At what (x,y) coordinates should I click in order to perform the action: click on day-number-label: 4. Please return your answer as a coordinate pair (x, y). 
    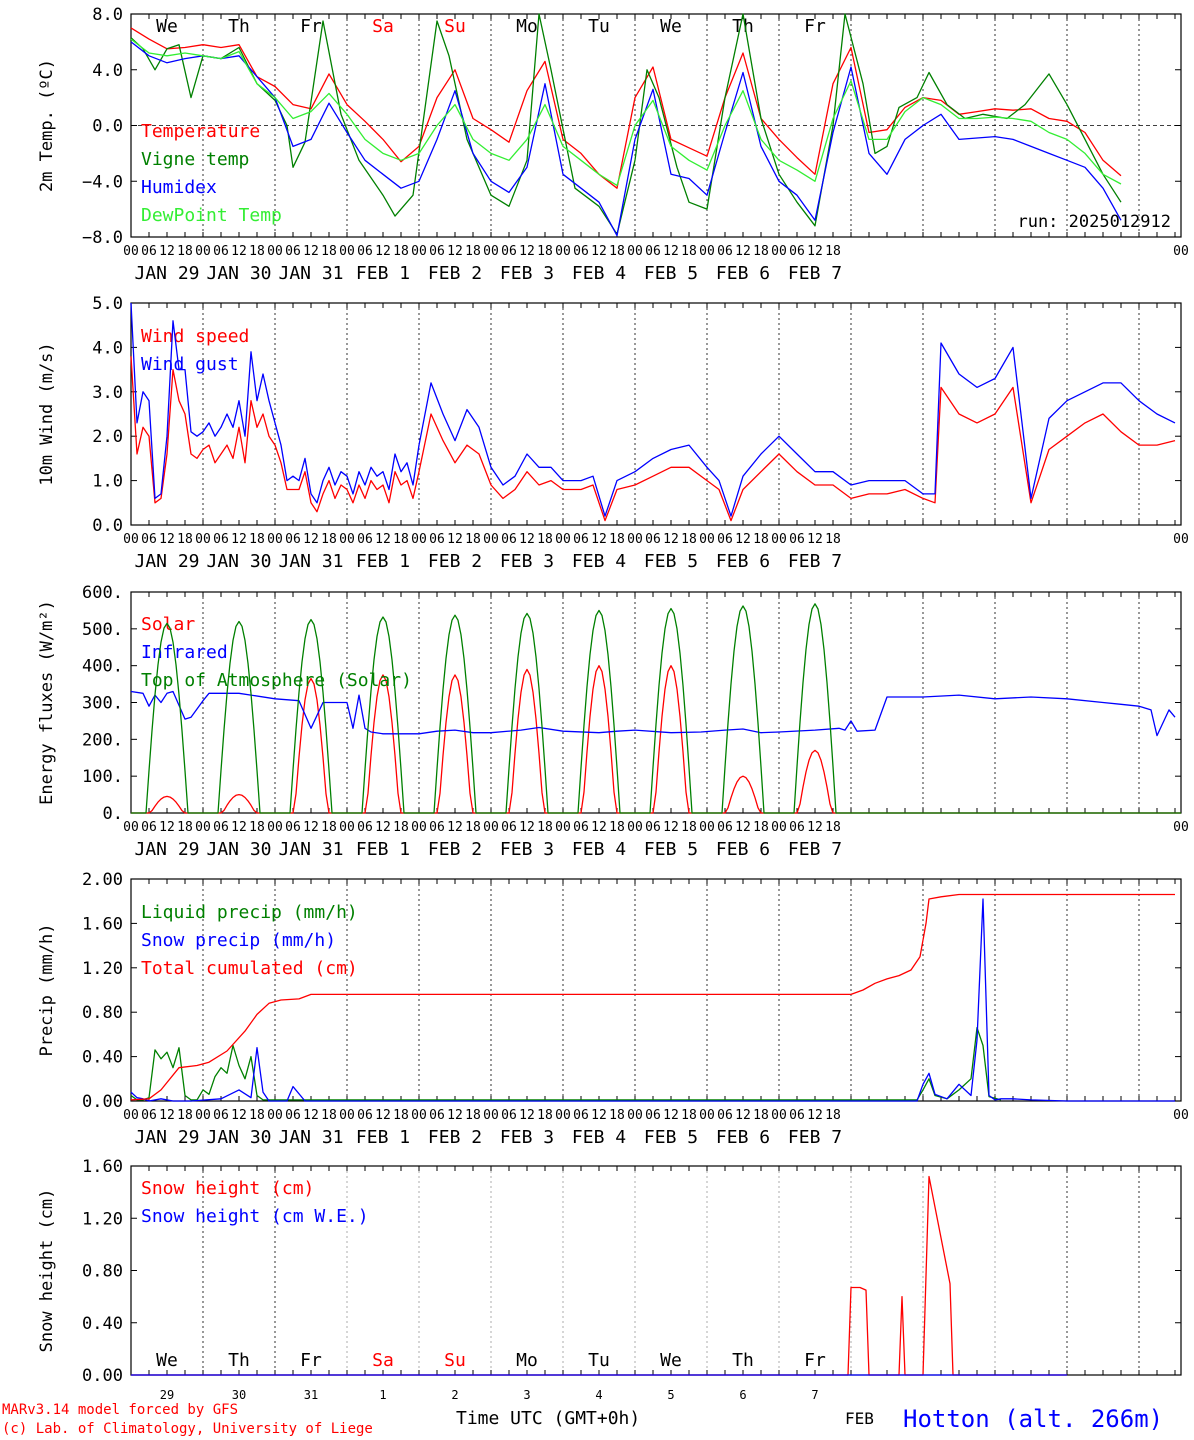
    Looking at the image, I should click on (598, 1395).